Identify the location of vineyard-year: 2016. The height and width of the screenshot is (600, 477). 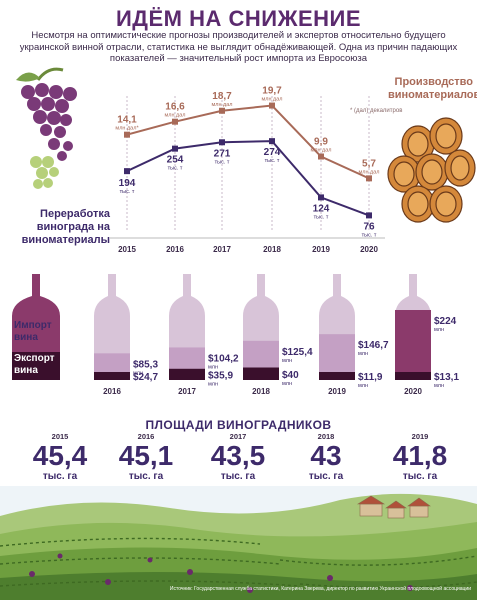
(146, 436).